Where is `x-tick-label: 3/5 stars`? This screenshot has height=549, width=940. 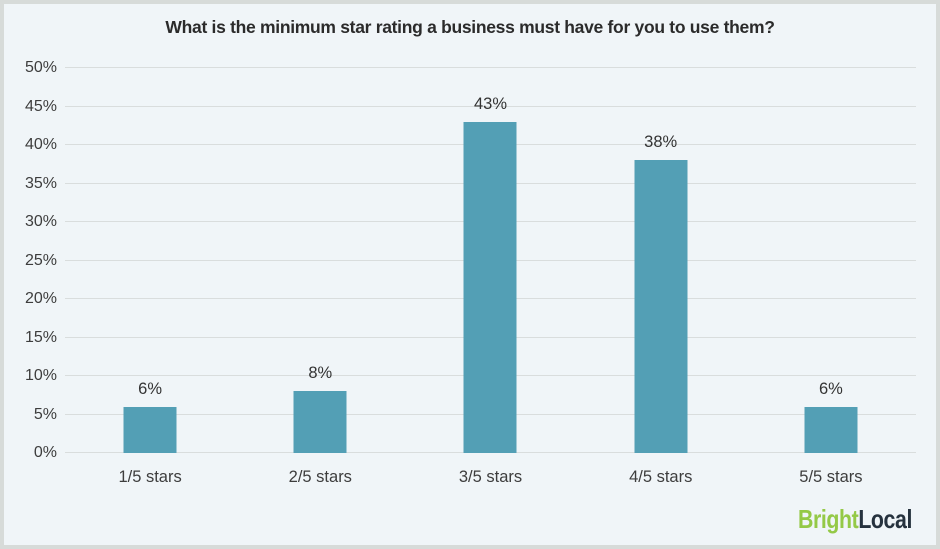 x-tick-label: 3/5 stars is located at coordinates (490, 477).